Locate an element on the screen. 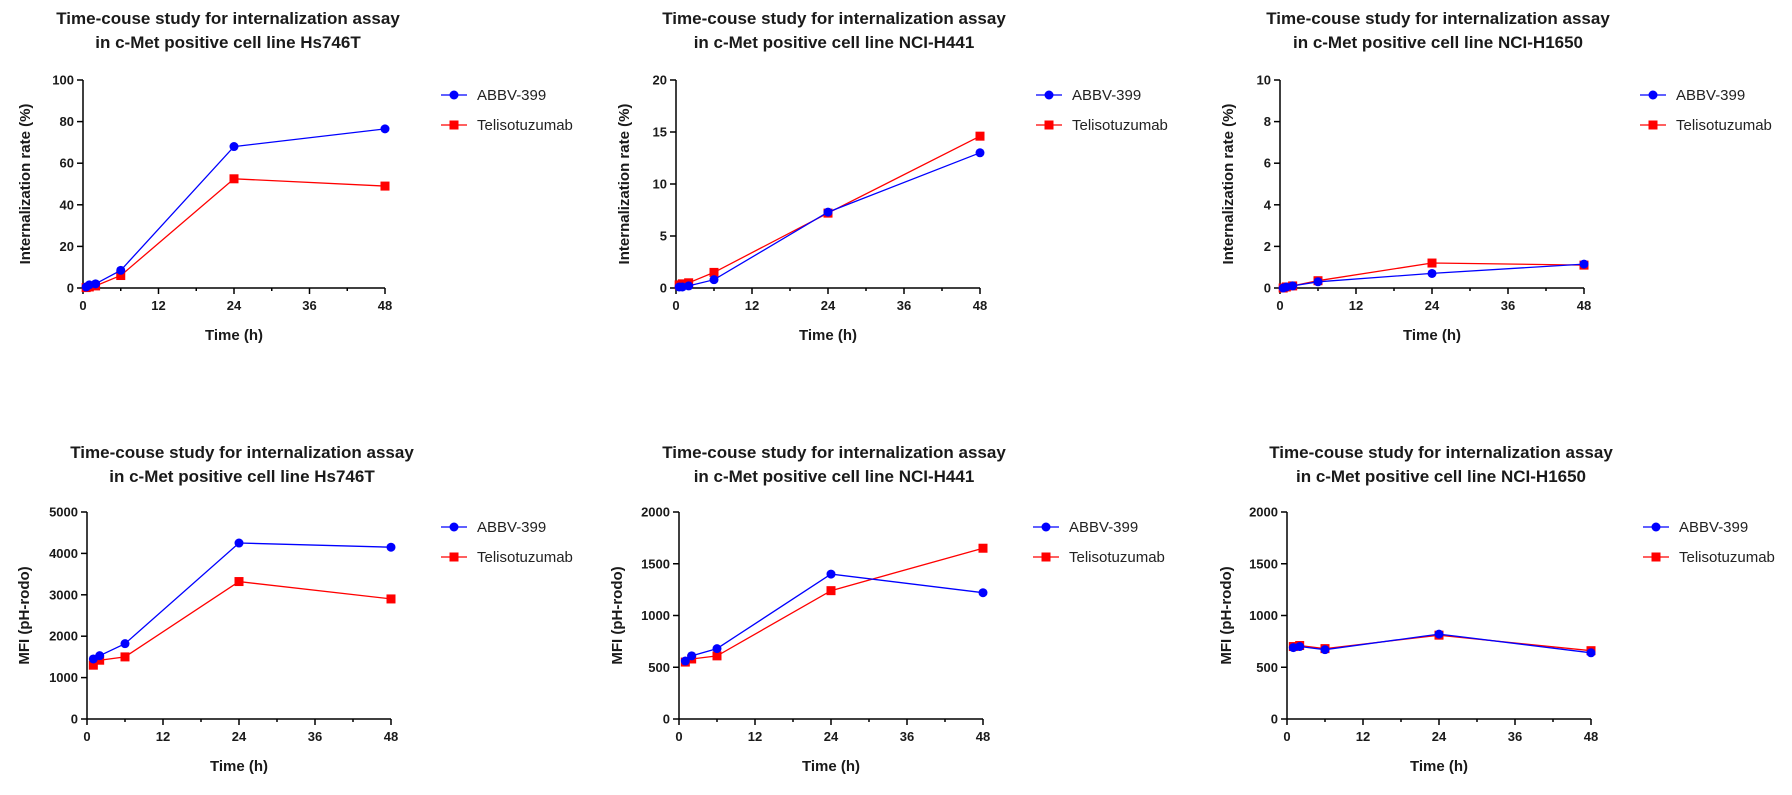 This screenshot has width=1792, height=795. y-tick-label: 1000 is located at coordinates (1263, 615).